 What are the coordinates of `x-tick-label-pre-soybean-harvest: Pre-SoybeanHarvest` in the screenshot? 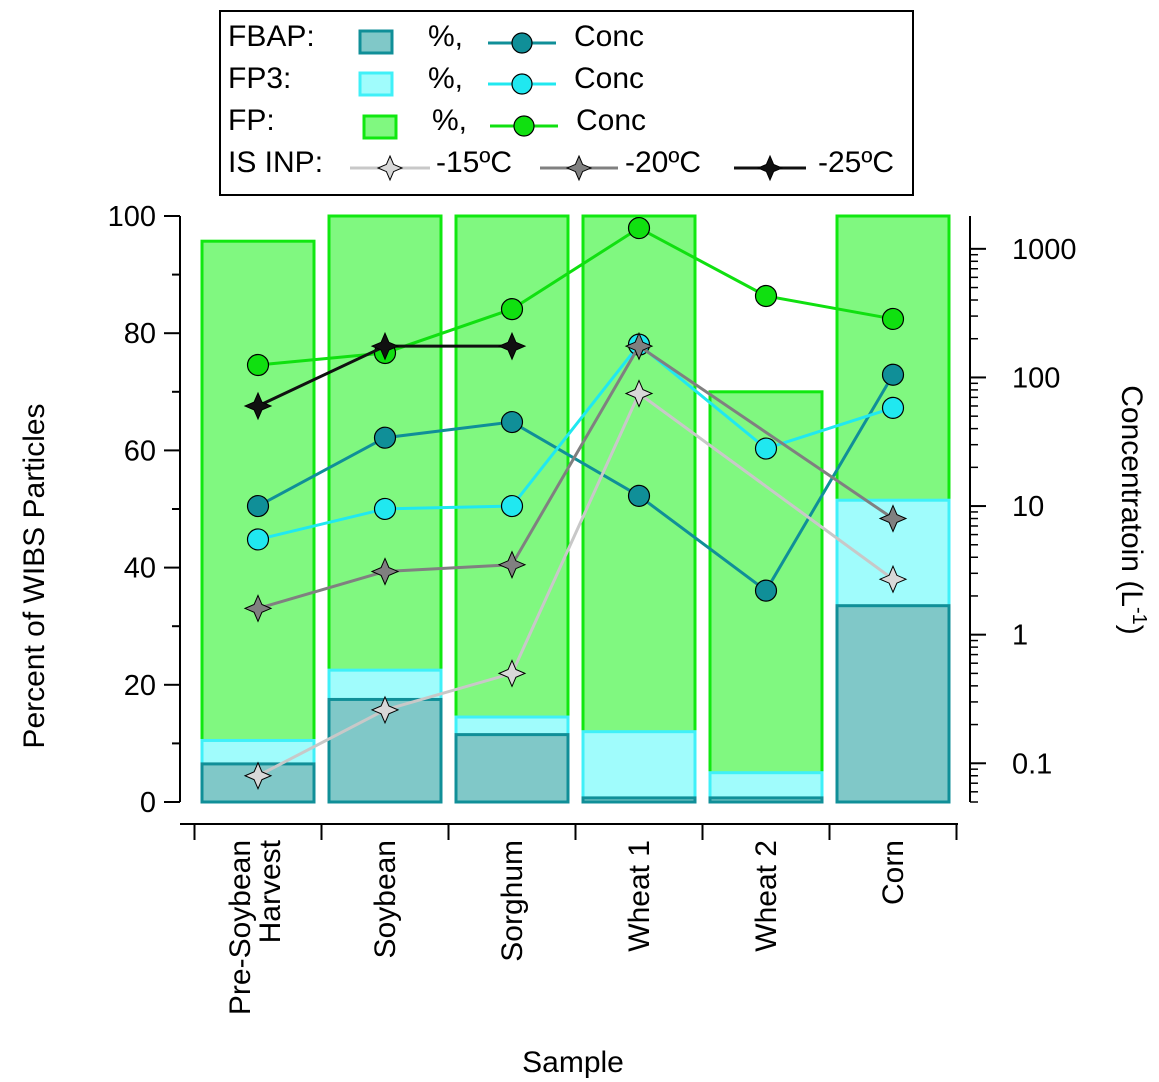 It's located at (255, 927).